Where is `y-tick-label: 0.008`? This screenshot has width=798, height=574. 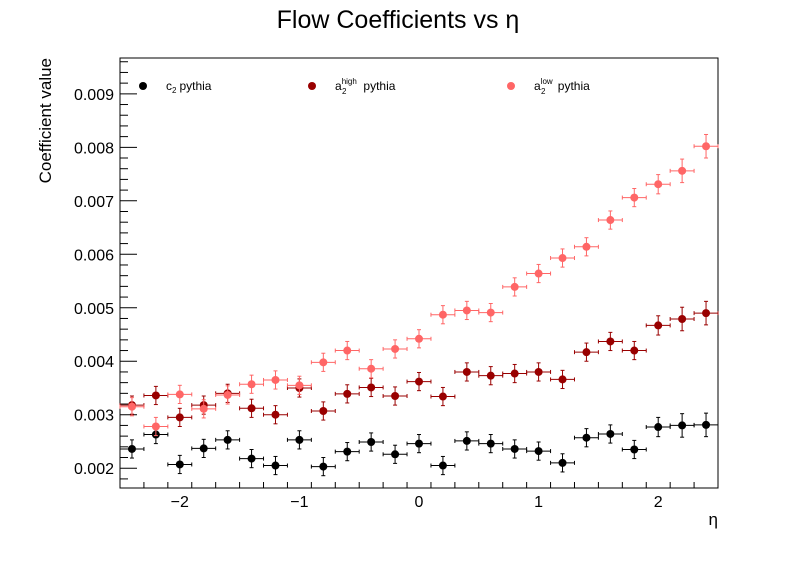
y-tick-label: 0.008 is located at coordinates (94, 148).